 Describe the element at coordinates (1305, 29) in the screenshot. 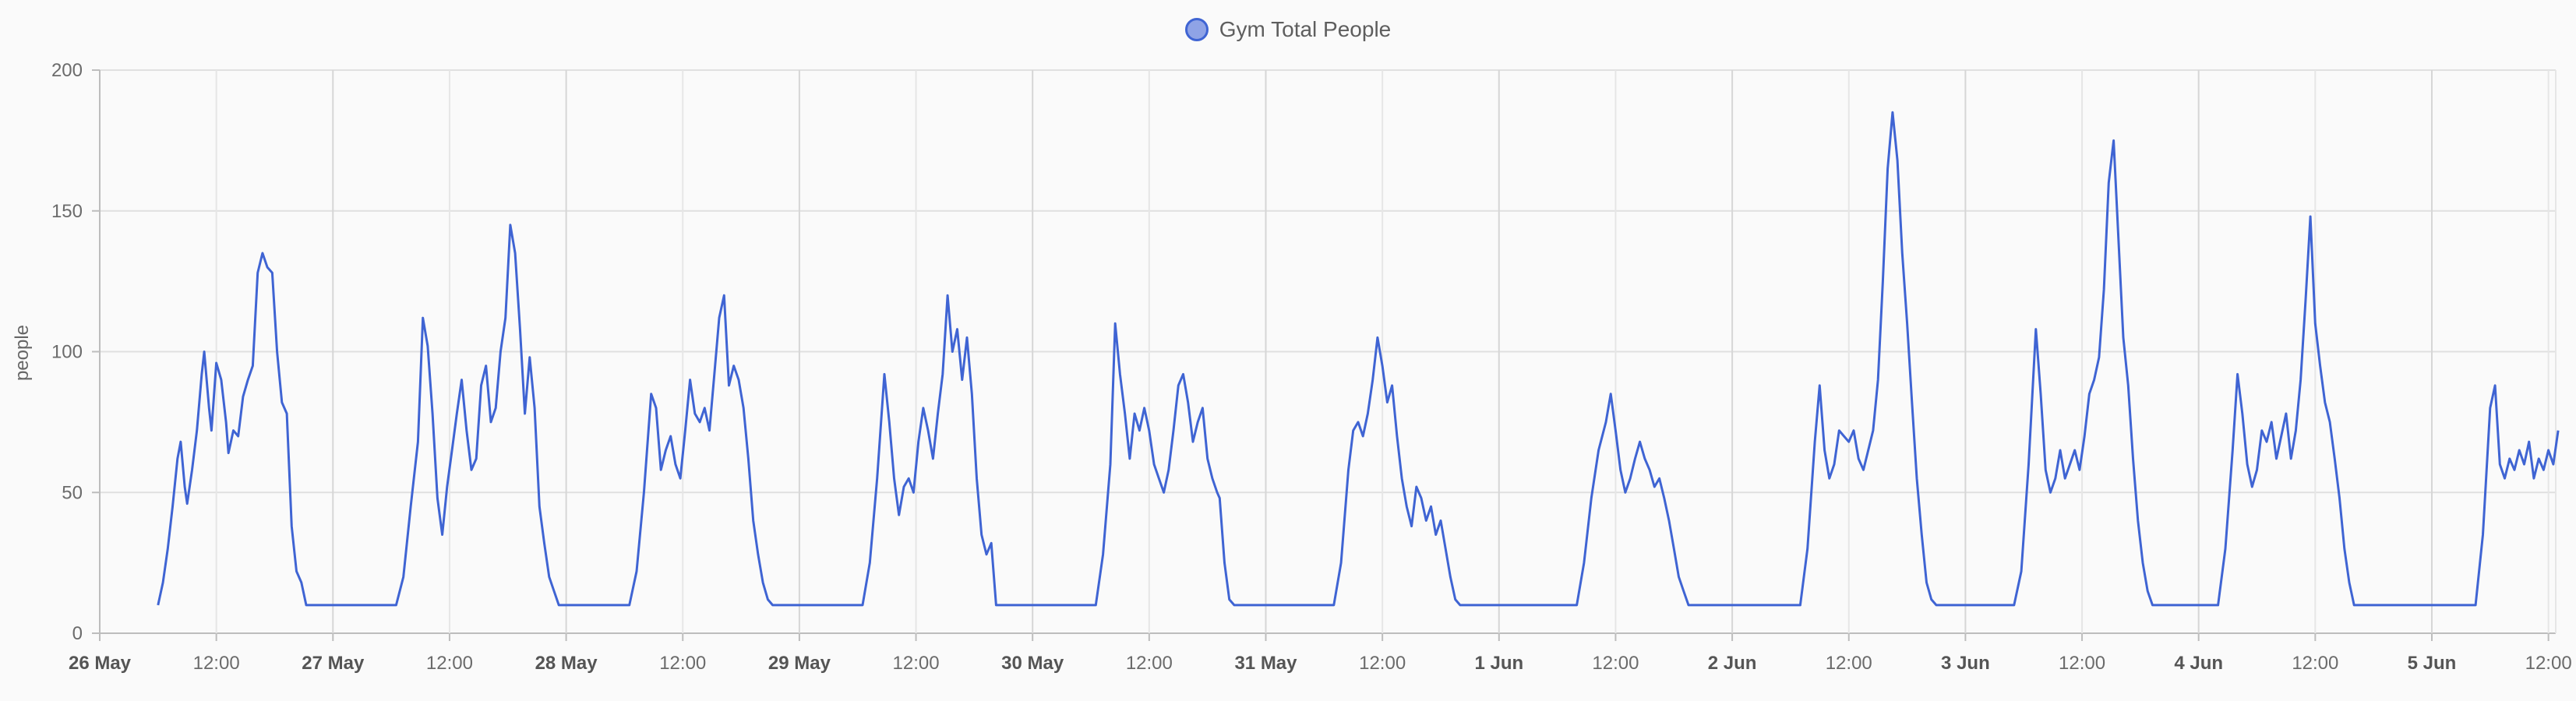

I see `legend-label: Gym Total People` at that location.